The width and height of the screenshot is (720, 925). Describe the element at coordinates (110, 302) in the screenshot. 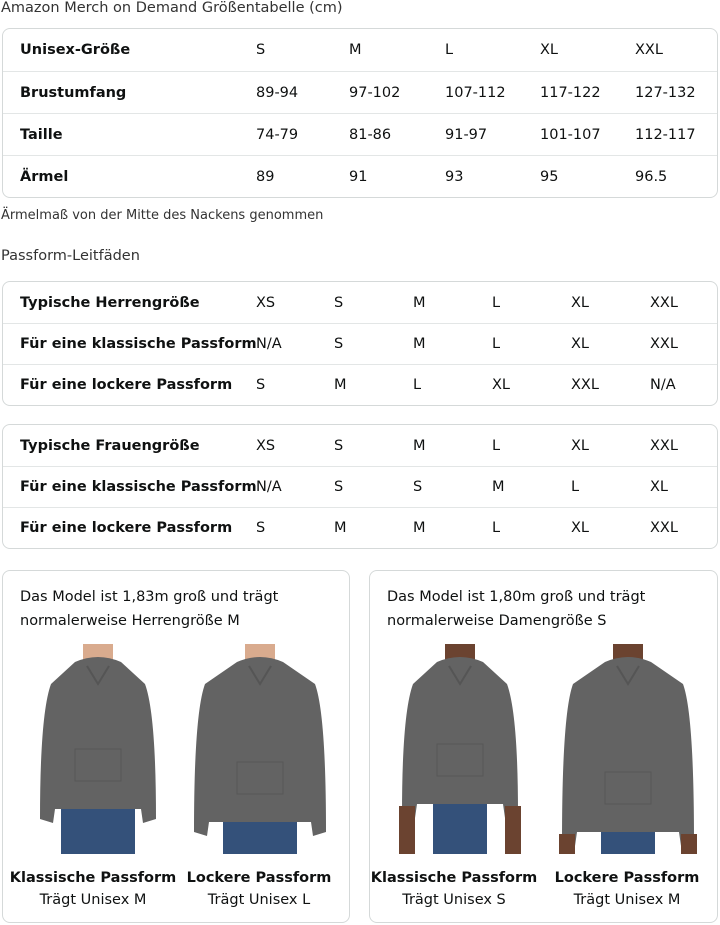

I see `row-label: Typische Herrengröße` at that location.